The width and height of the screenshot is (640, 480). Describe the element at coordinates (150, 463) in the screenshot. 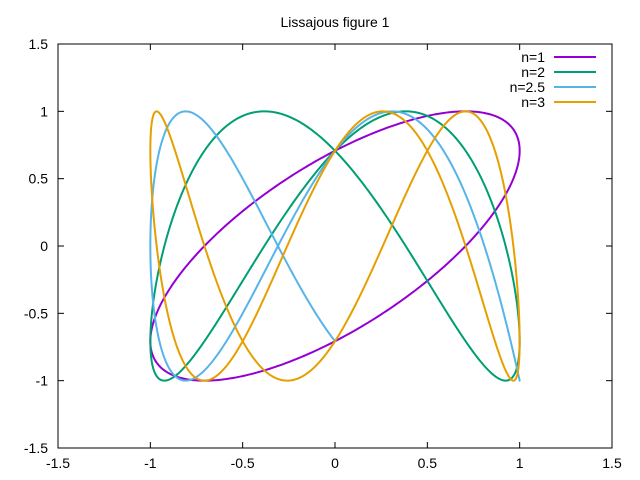

I see `x-tick-label: -1` at that location.